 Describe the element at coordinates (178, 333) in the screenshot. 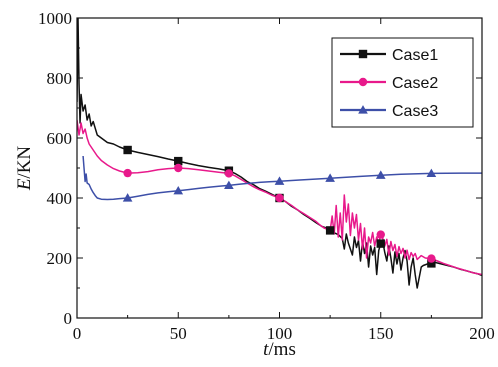

I see `x-tick-label: 50` at that location.